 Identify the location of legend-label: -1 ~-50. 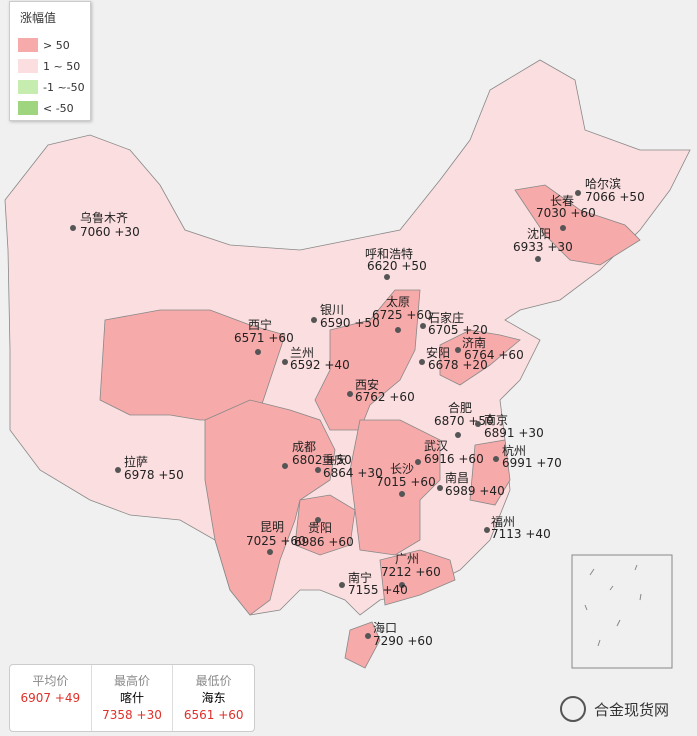
(64, 87).